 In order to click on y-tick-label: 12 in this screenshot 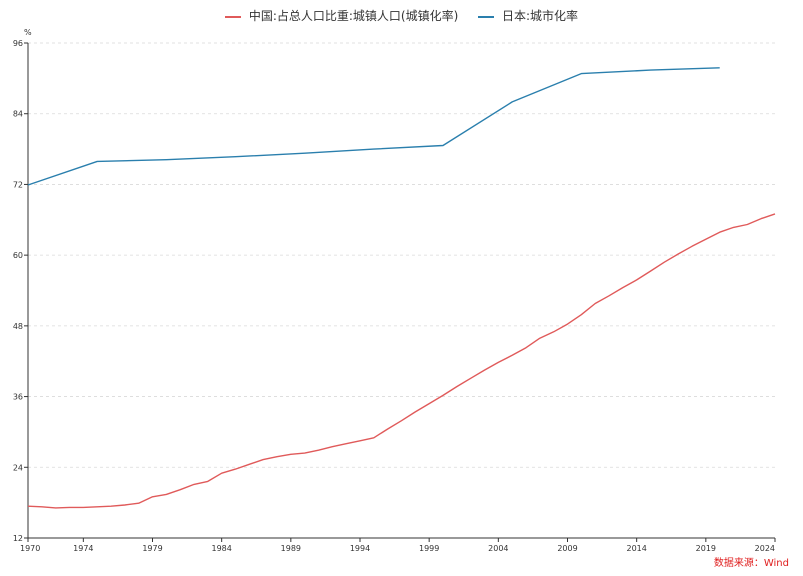, I will do `click(18, 538)`.